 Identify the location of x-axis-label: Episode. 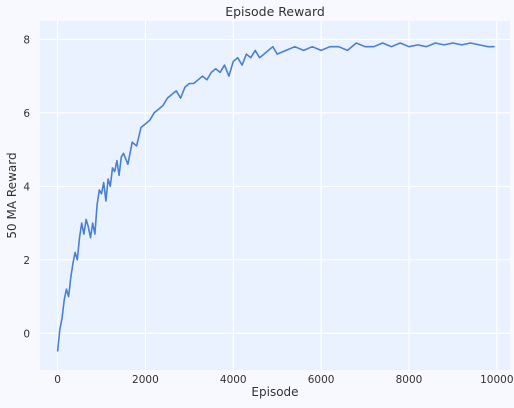
(274, 392).